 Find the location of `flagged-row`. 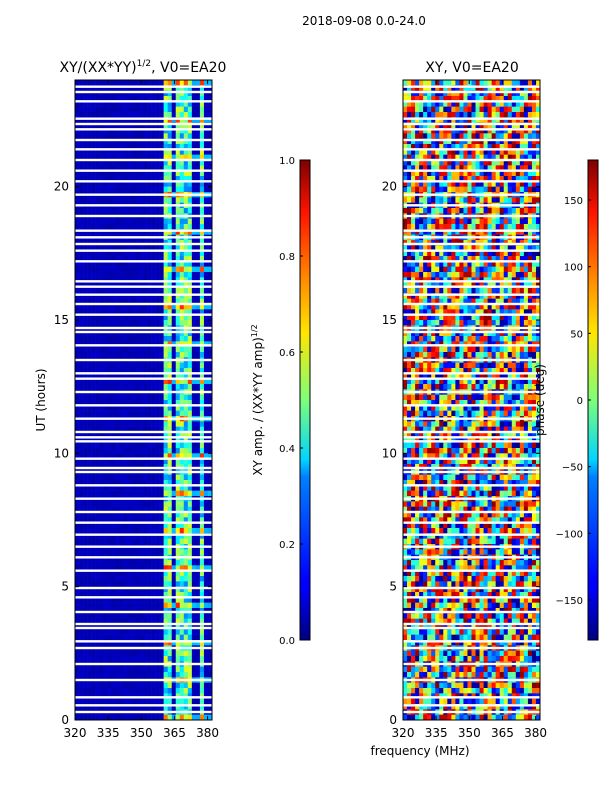

flagged-row is located at coordinates (143, 101).